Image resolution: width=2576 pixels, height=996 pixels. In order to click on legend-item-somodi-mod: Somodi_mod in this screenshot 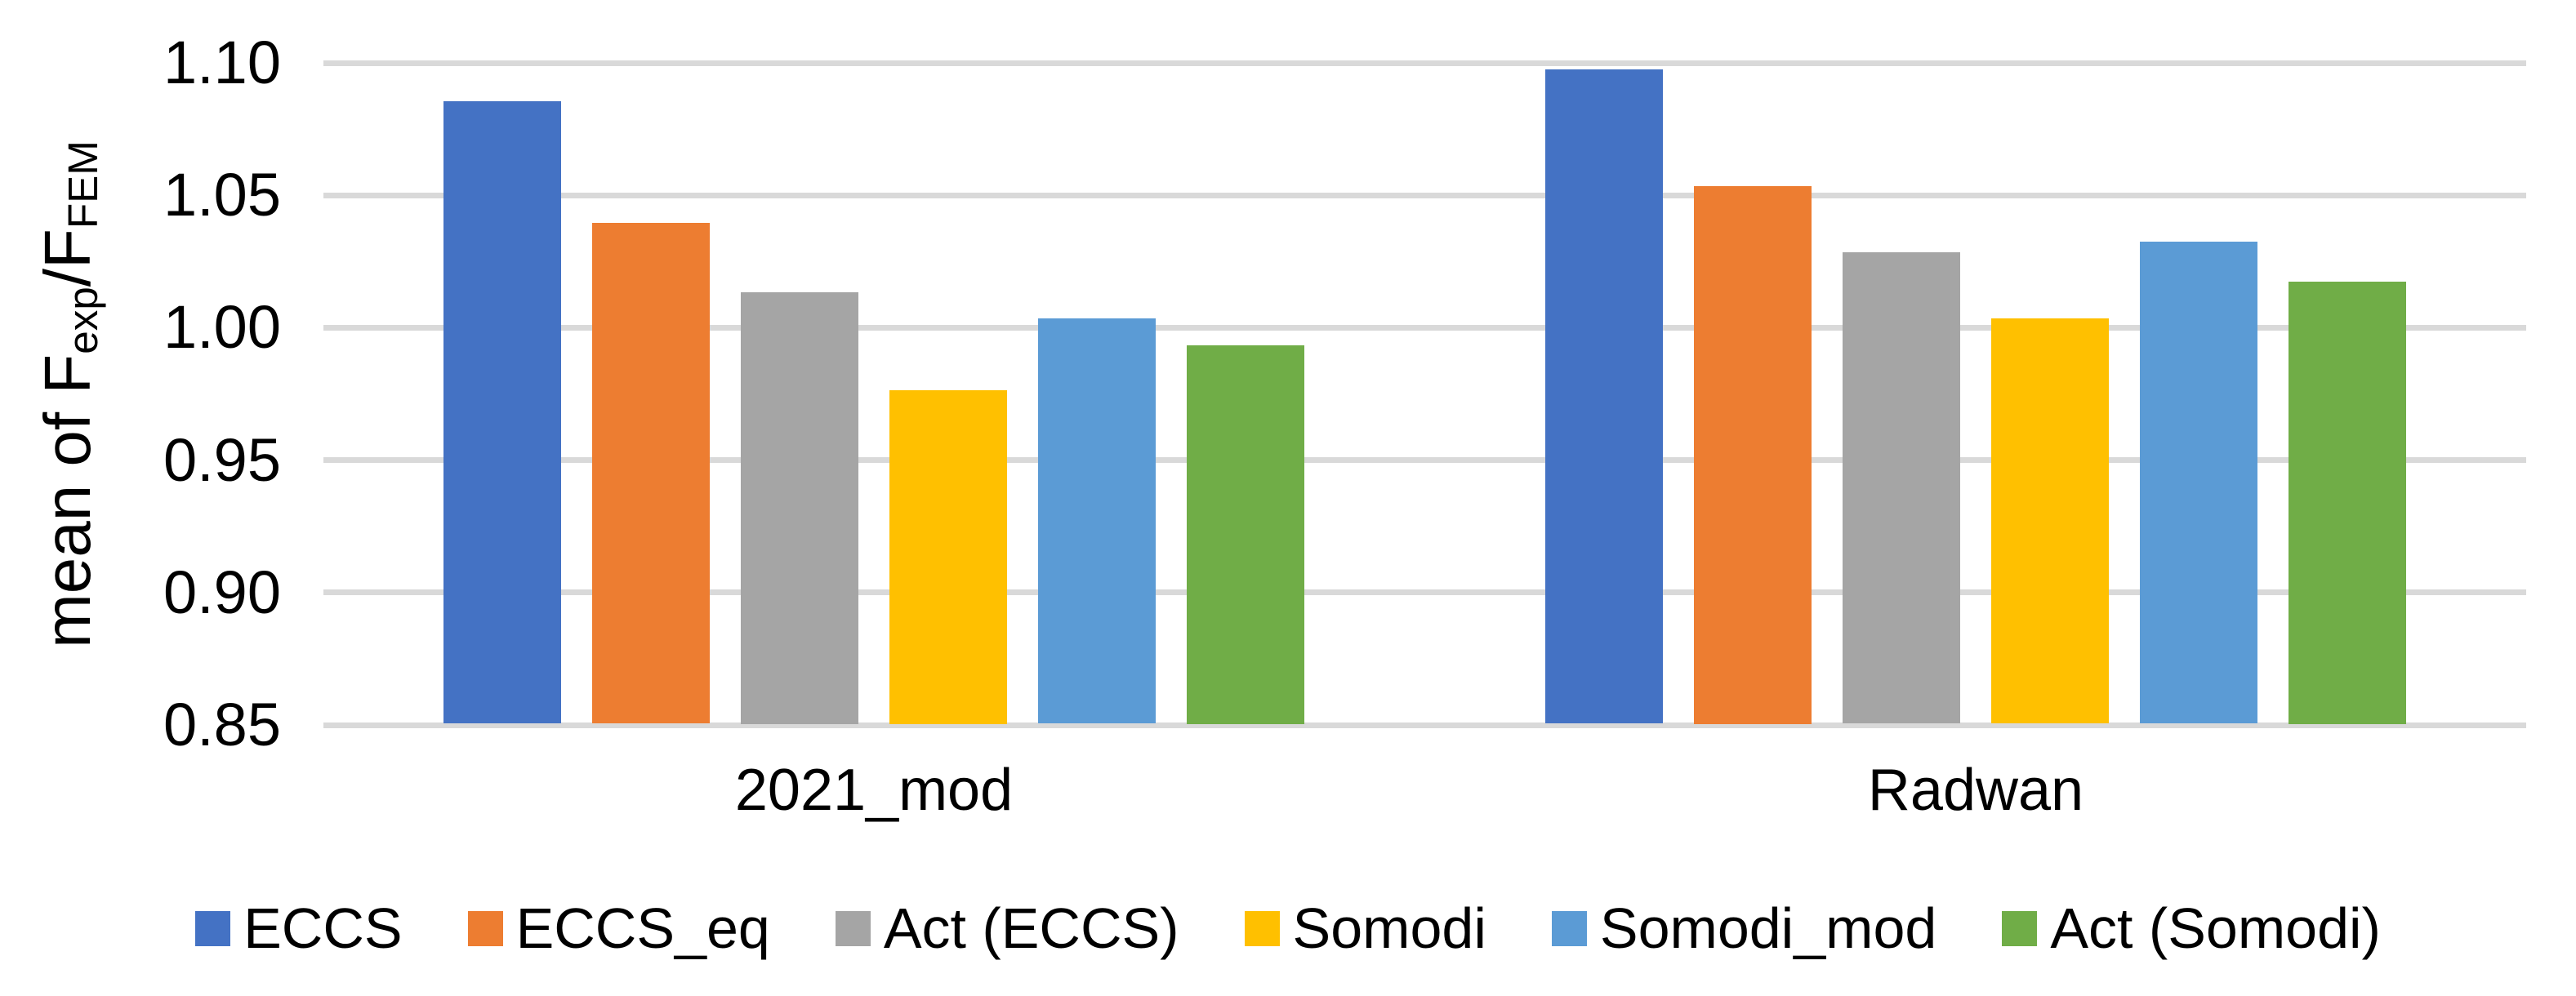, I will do `click(1744, 928)`.